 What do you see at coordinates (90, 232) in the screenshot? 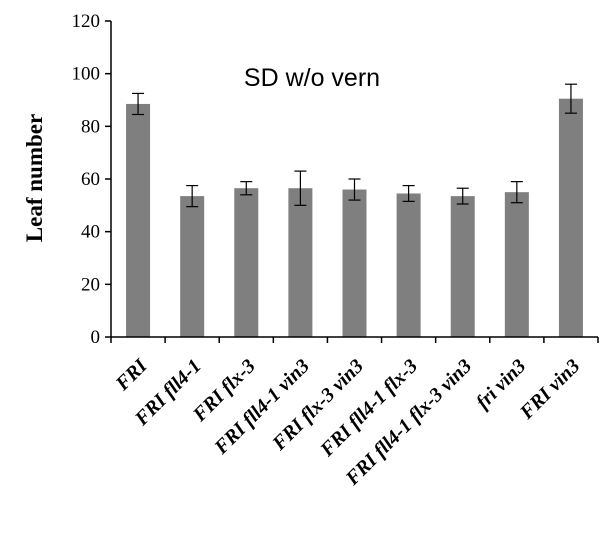
I see `y-tick-label: 40` at bounding box center [90, 232].